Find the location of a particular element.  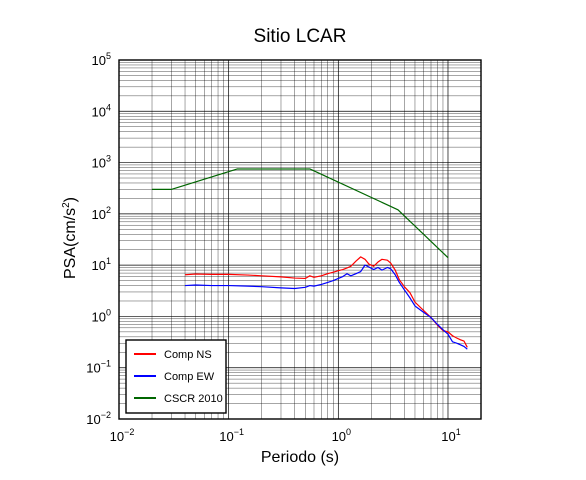

y-tick-label: 10¹ is located at coordinates (101, 264).